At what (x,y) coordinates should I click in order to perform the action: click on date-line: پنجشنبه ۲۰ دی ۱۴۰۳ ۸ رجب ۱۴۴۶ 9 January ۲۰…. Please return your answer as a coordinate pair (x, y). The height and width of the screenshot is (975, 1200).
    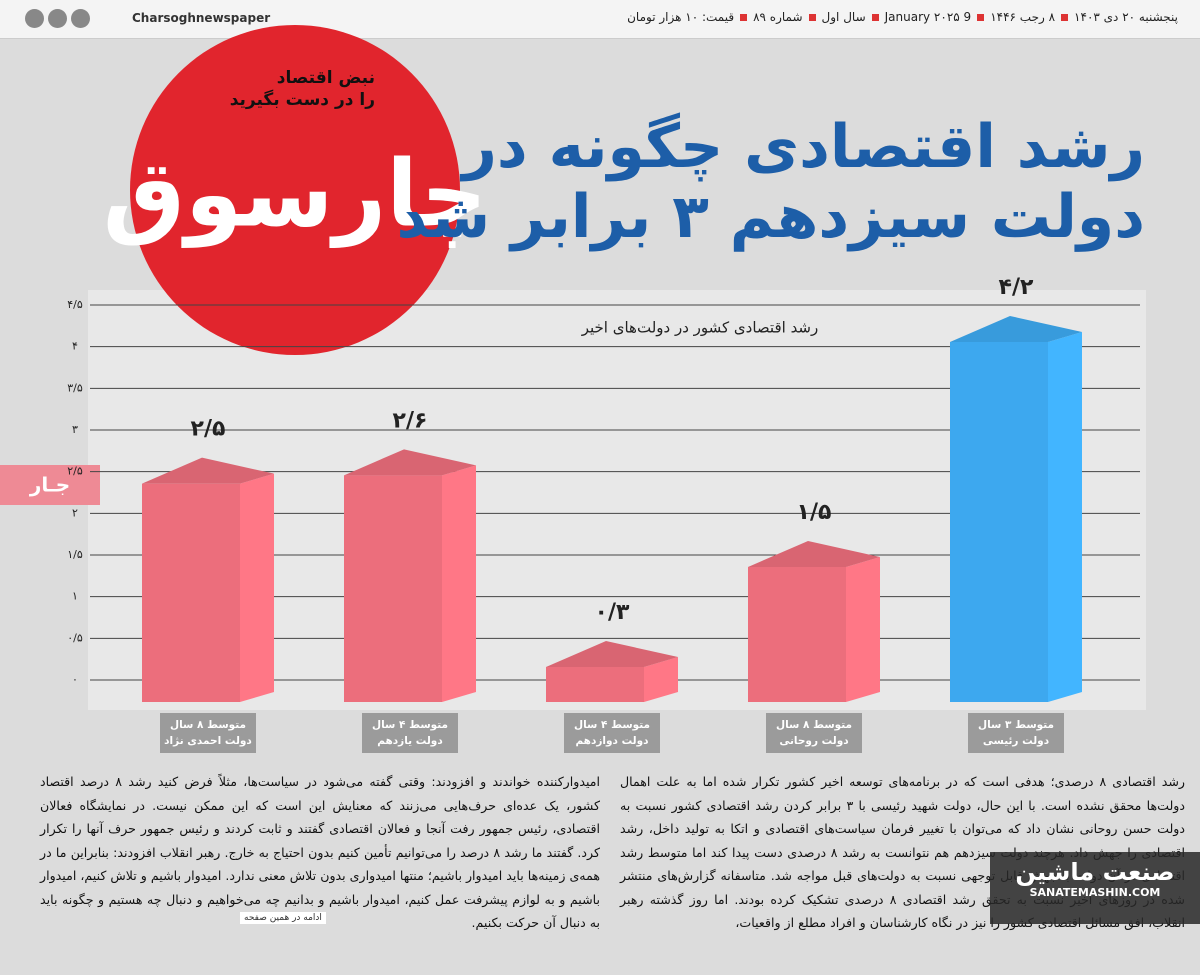
    Looking at the image, I should click on (902, 17).